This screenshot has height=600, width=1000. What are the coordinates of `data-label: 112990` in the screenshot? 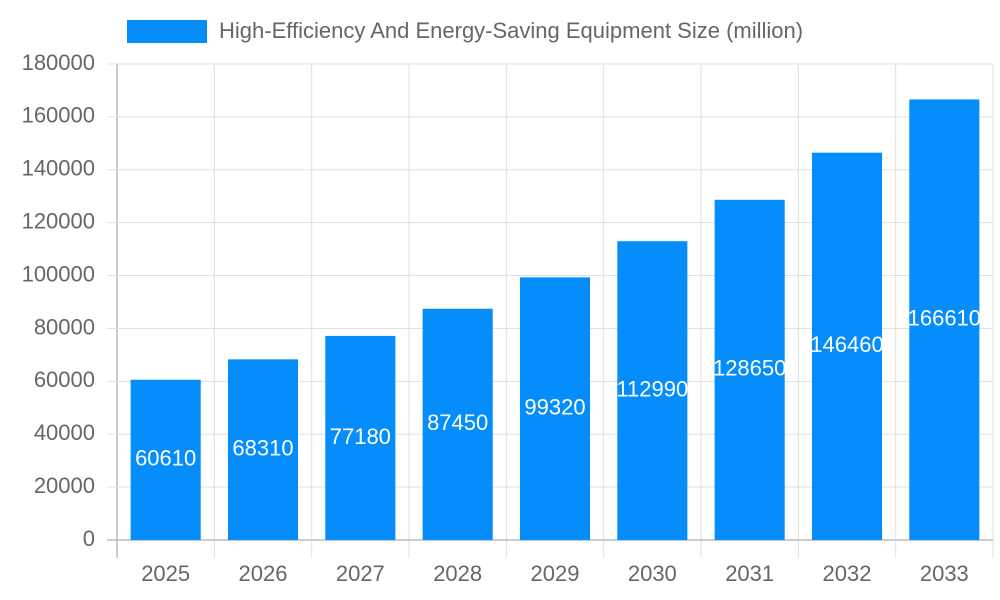 It's located at (652, 388).